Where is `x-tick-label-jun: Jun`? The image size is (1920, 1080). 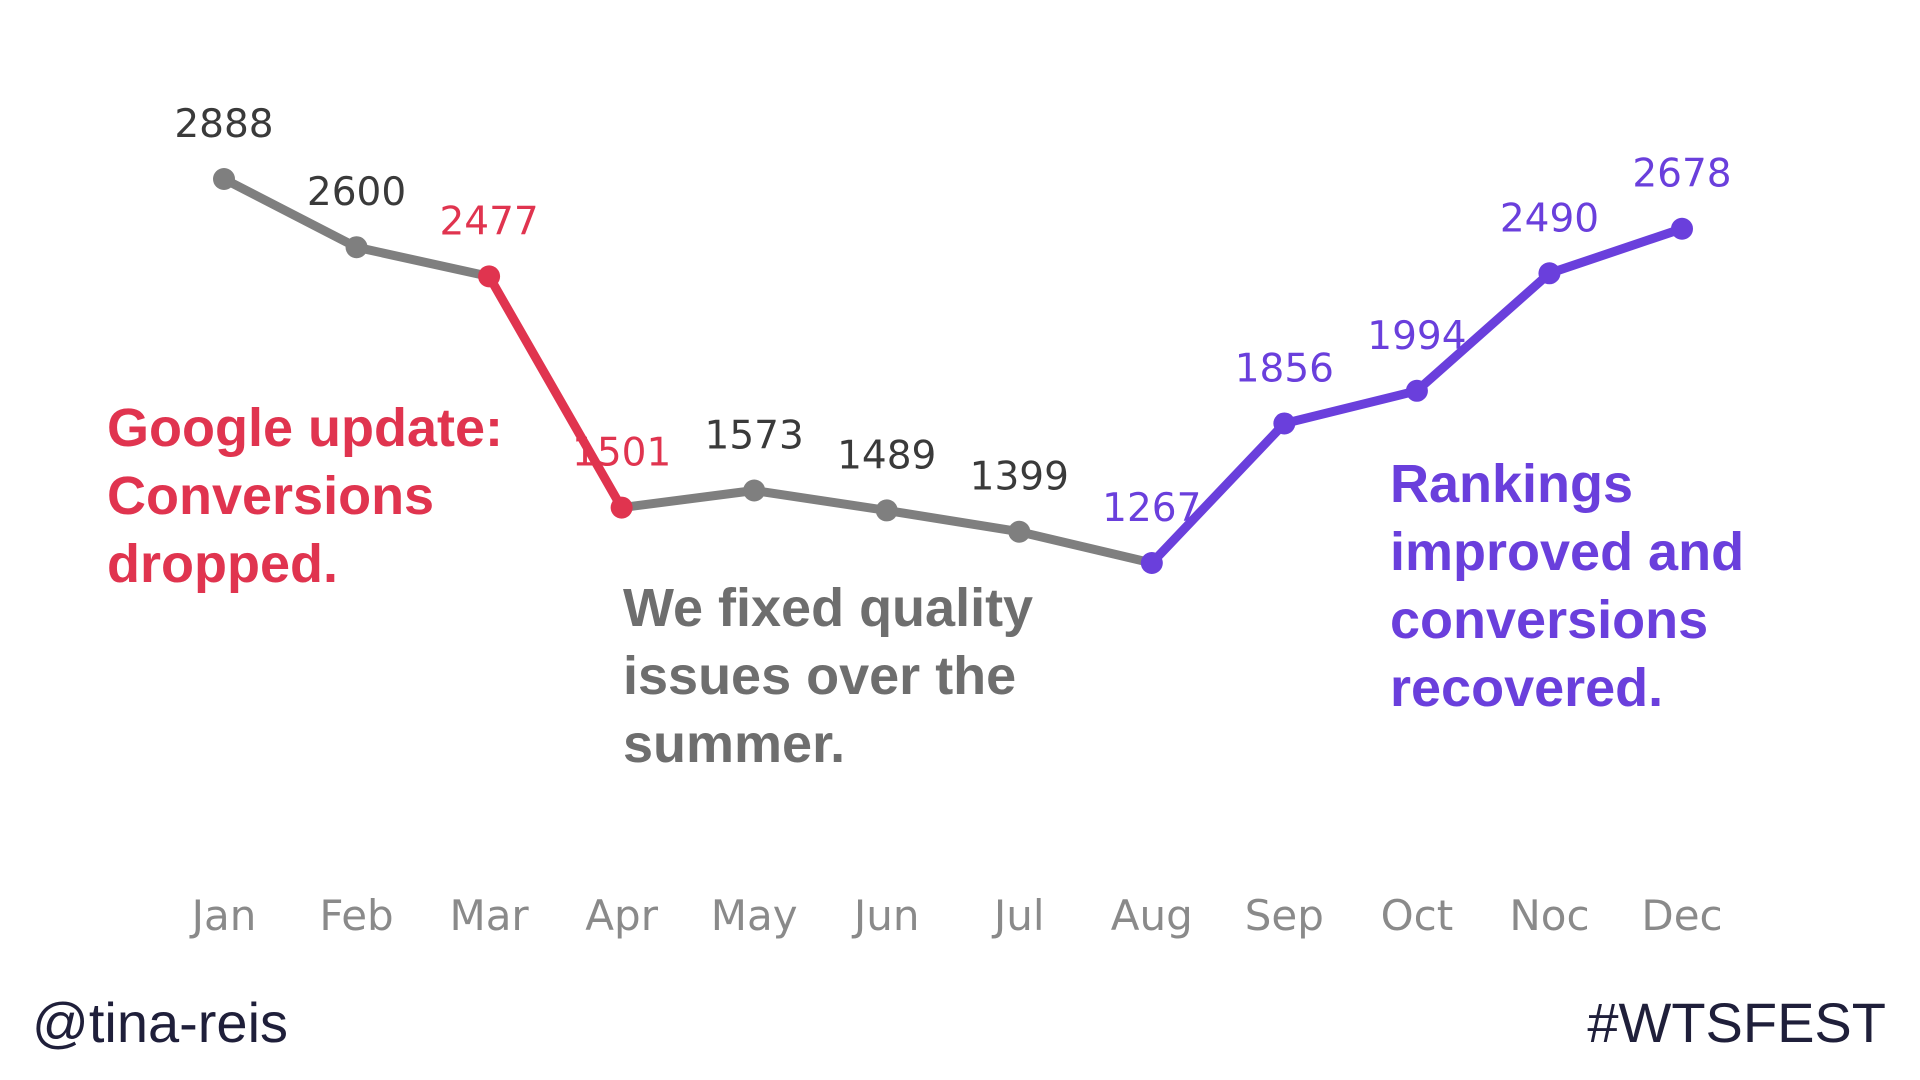 x-tick-label-jun: Jun is located at coordinates (885, 915).